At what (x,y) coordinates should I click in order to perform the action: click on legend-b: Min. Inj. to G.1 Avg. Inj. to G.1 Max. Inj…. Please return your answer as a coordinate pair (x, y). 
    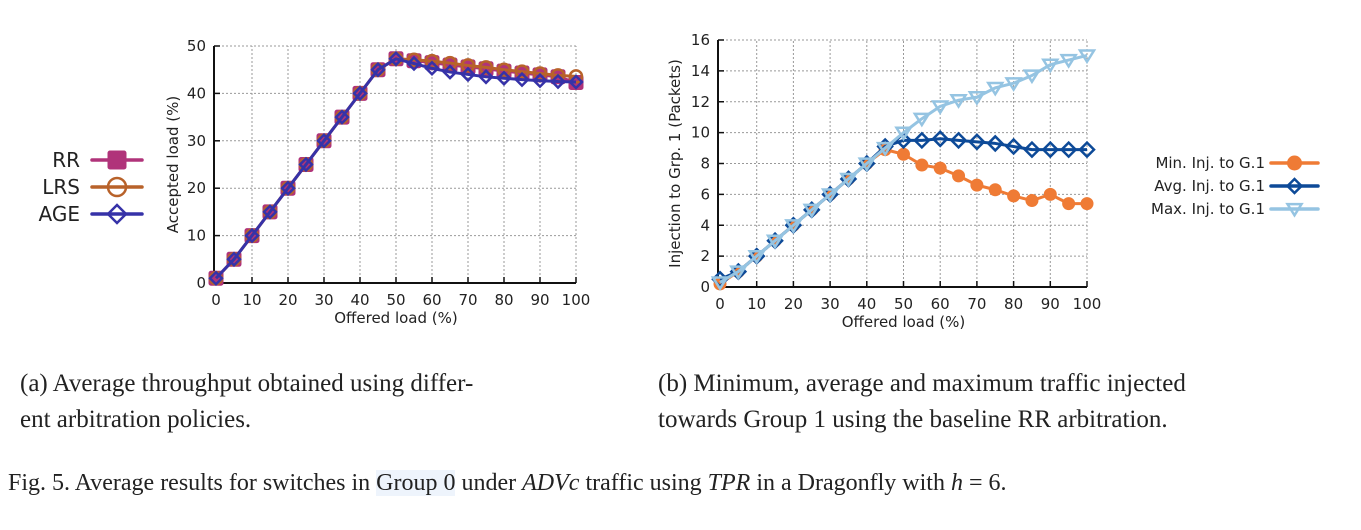
    Looking at the image, I should click on (1235, 186).